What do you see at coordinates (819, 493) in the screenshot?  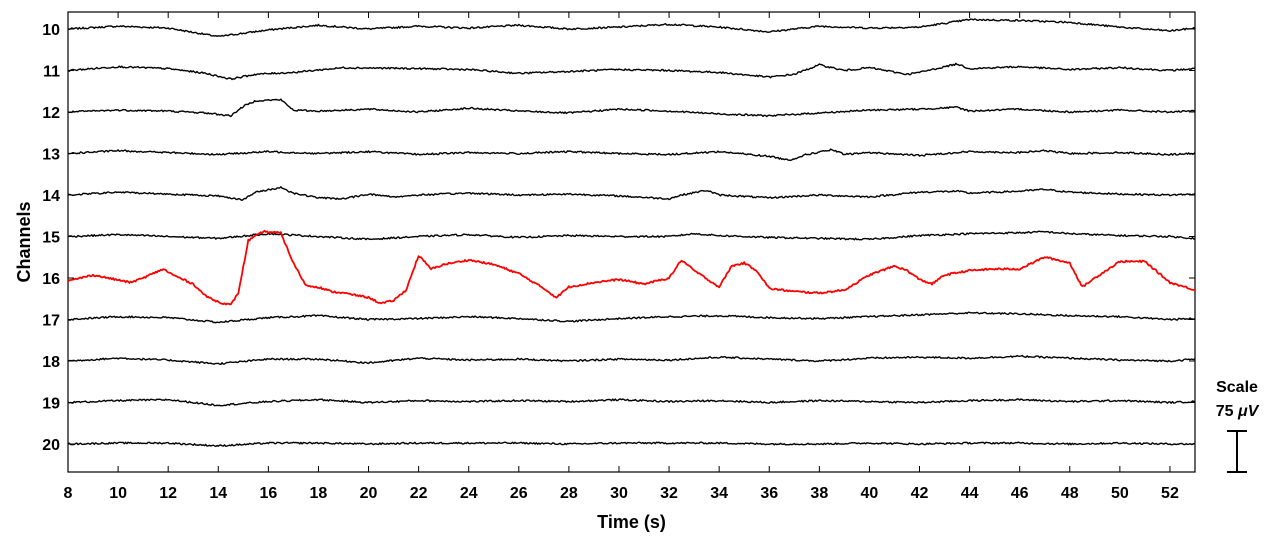 I see `x-tick-label-38: 38` at bounding box center [819, 493].